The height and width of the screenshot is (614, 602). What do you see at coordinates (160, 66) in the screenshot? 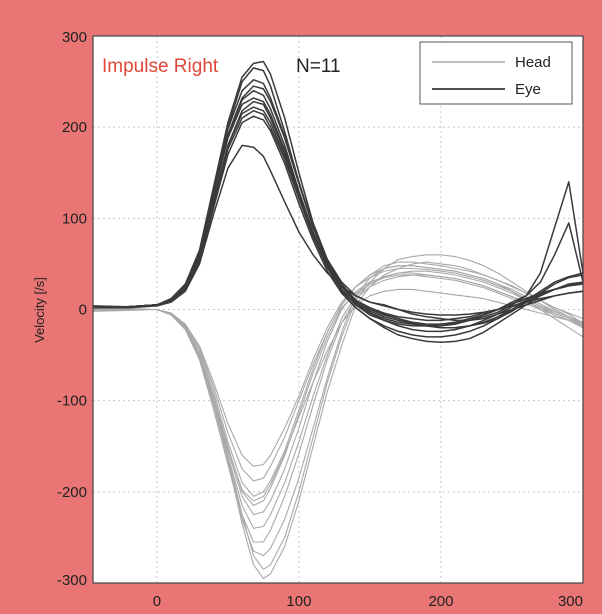
I see `chart-annotation-title: Impulse Right` at bounding box center [160, 66].